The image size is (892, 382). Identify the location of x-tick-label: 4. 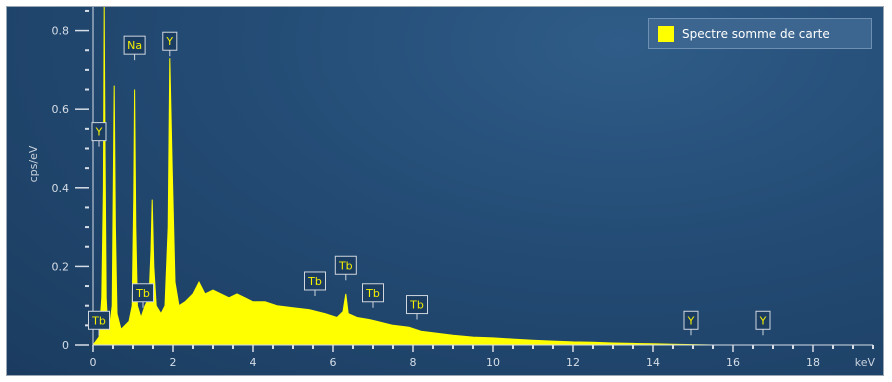
(253, 362).